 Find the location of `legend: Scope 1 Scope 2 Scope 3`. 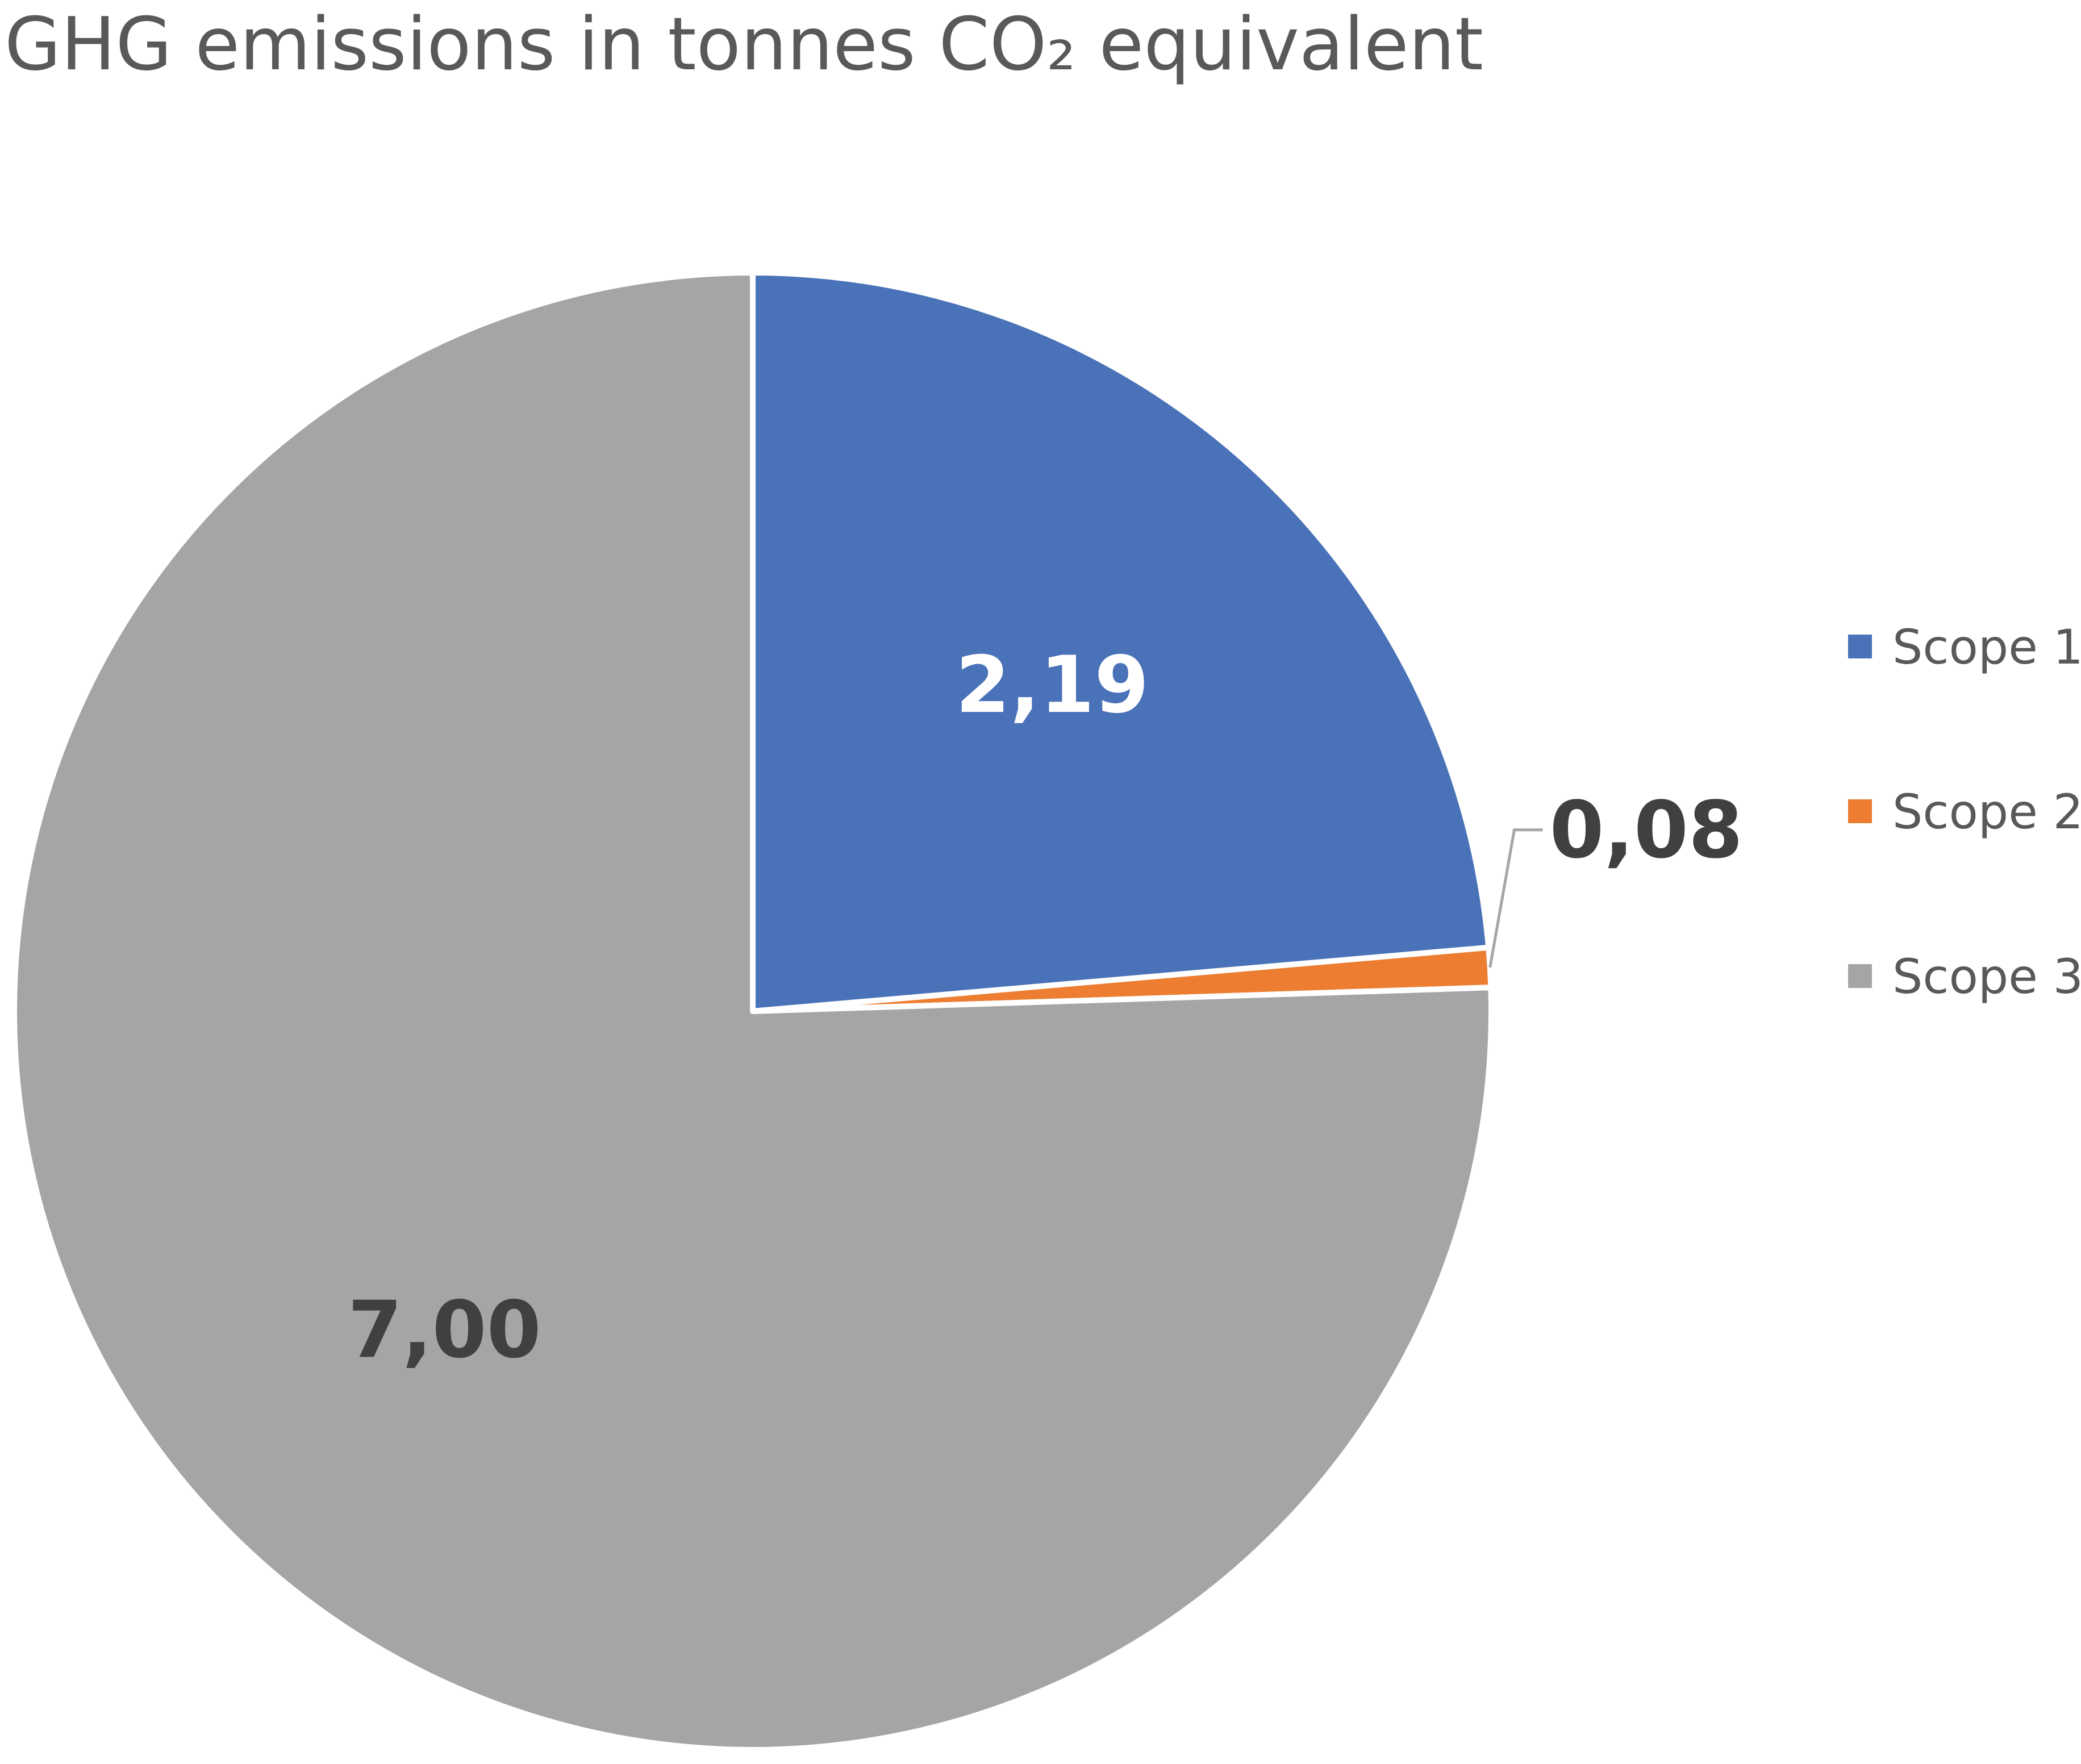

legend: Scope 1 Scope 2 Scope 3 is located at coordinates (1965, 811).